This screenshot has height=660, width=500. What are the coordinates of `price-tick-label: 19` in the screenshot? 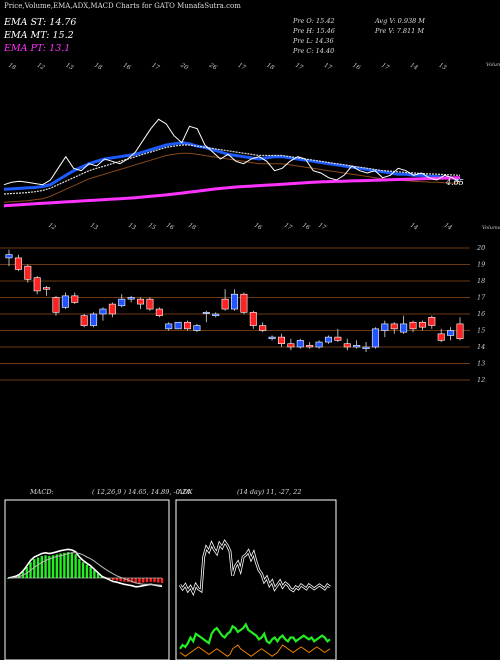 It's located at (481, 265).